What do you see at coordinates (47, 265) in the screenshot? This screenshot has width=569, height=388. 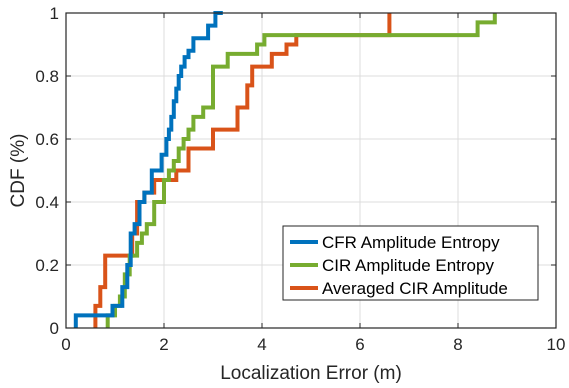 I see `y-tick-label: 0.2` at bounding box center [47, 265].